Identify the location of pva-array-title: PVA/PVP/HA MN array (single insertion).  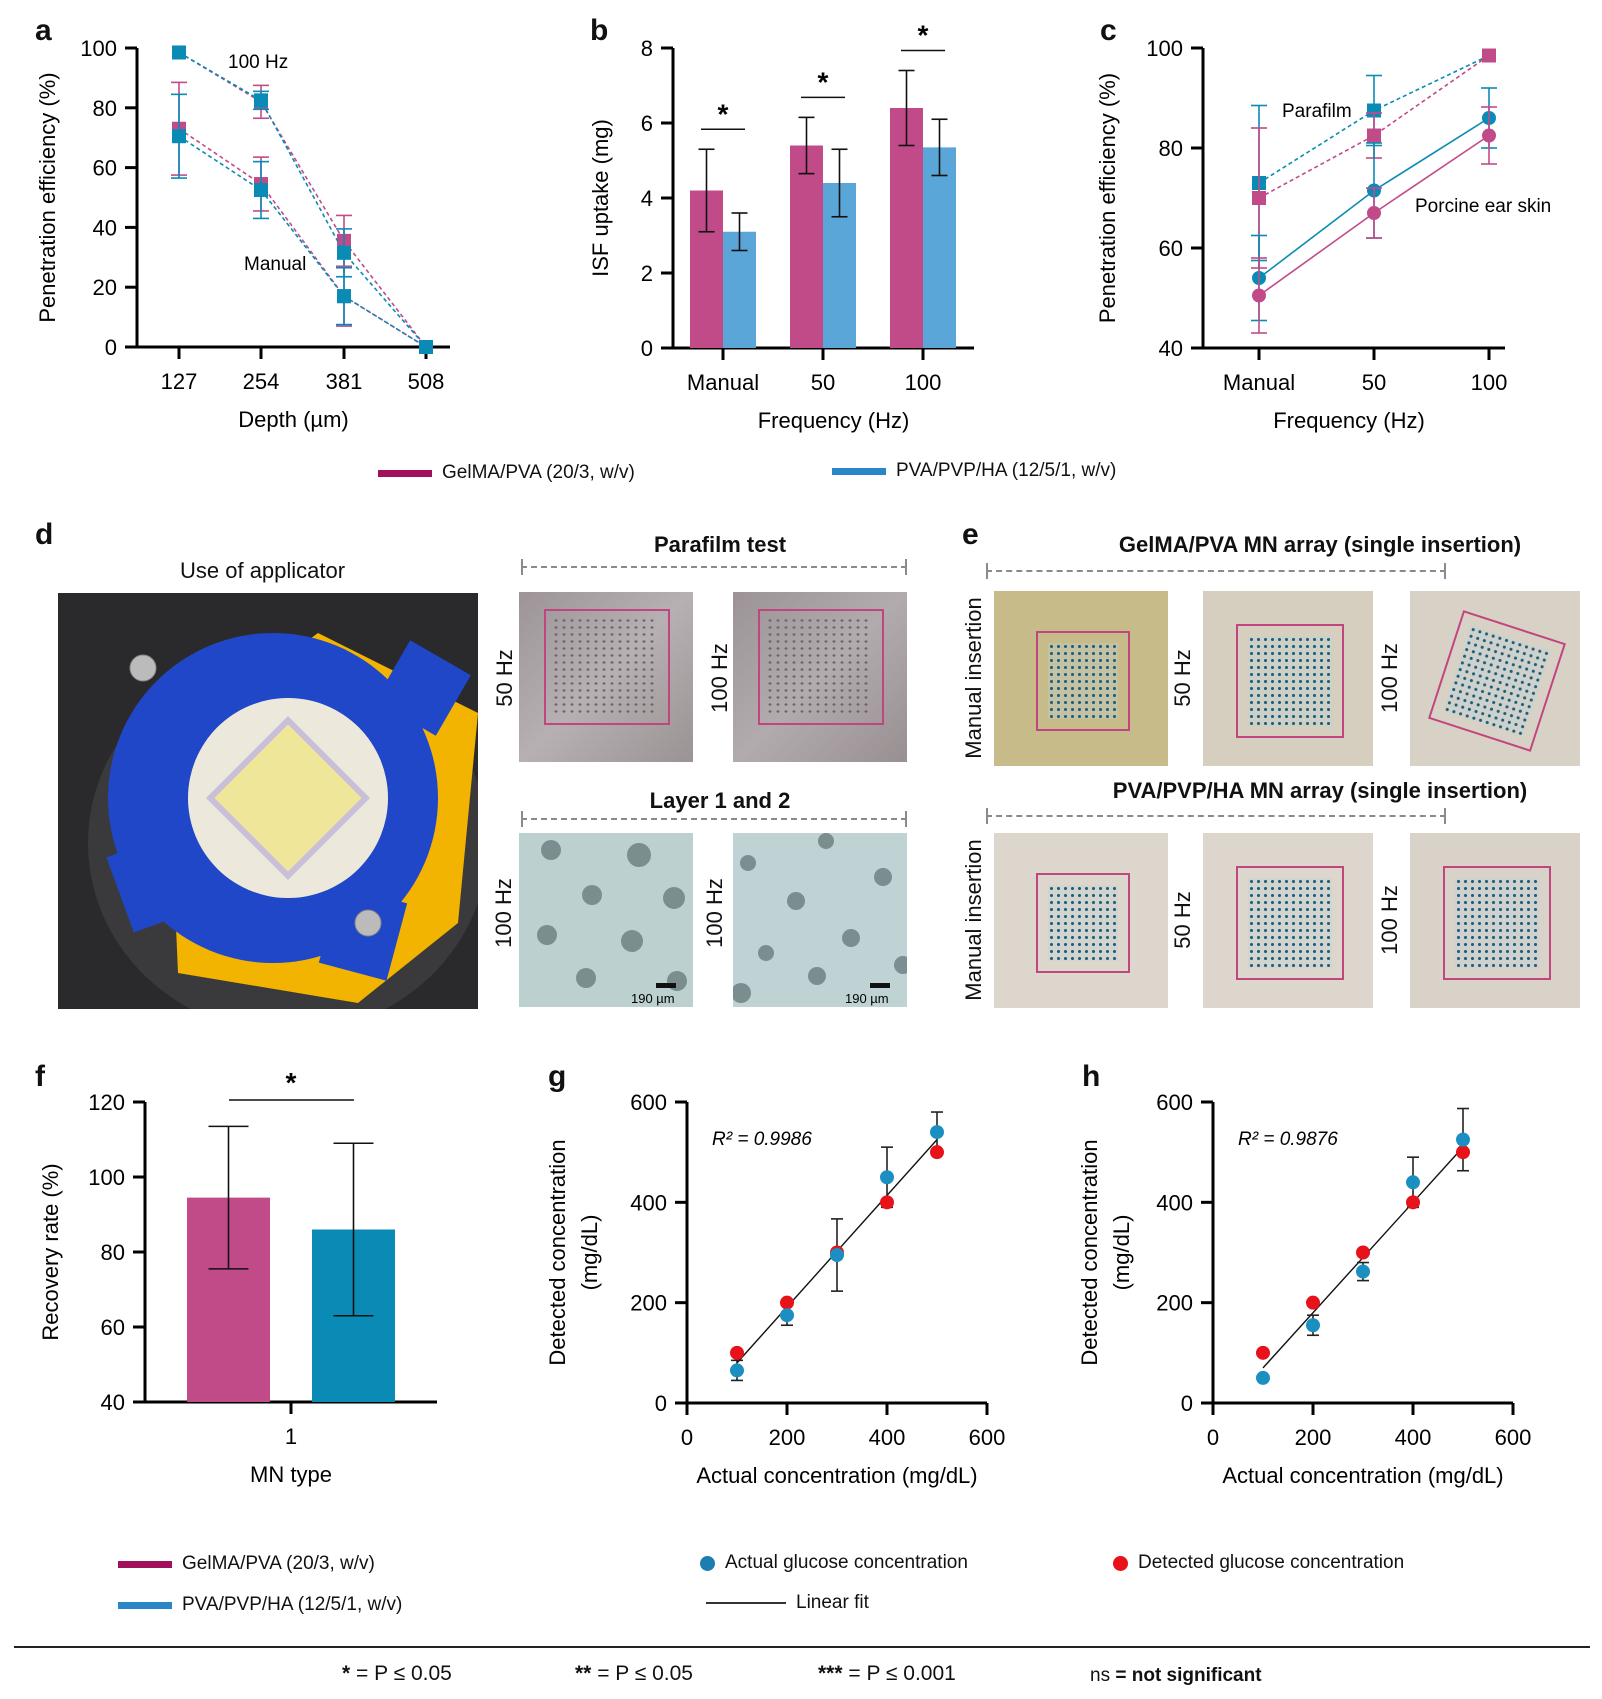
(1320, 790).